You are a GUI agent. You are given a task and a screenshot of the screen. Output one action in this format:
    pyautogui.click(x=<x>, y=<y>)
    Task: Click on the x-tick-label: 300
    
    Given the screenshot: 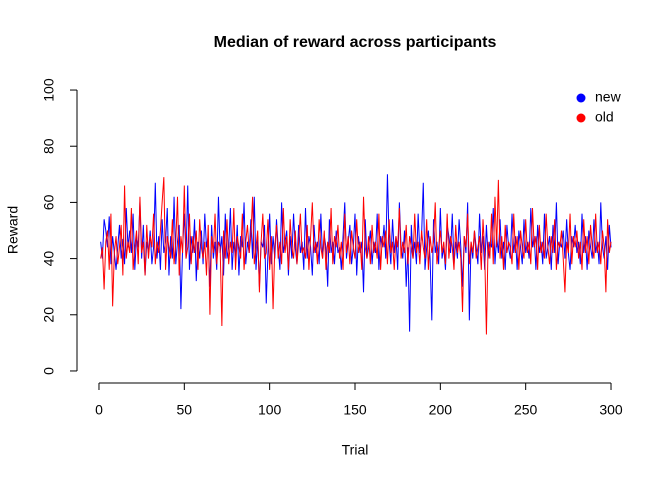 What is the action you would take?
    pyautogui.click(x=611, y=410)
    